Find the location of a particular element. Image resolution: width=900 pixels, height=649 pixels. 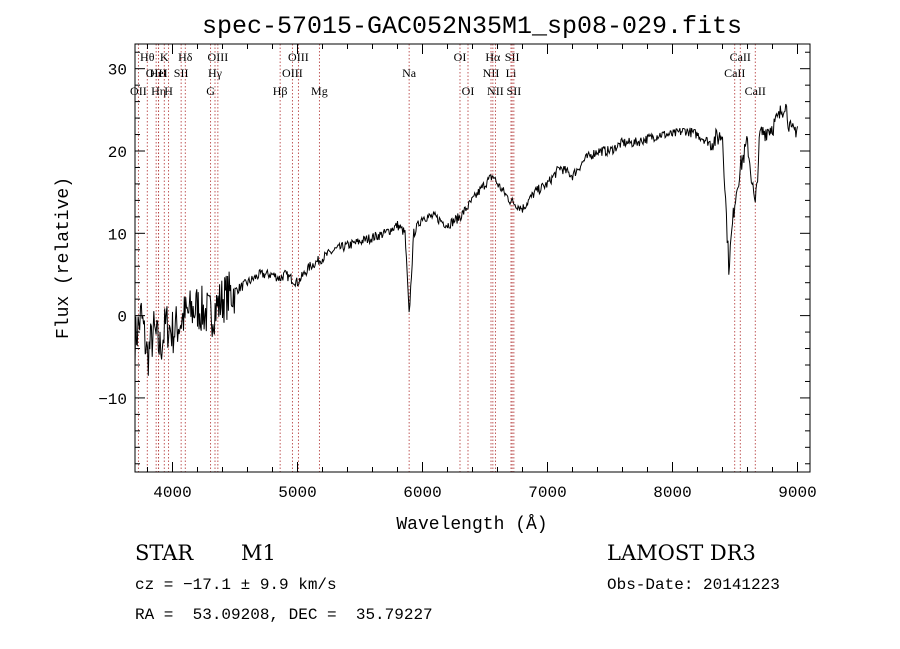

redshift-info: cz = −17.1 ± 9.9 km/s is located at coordinates (236, 585).